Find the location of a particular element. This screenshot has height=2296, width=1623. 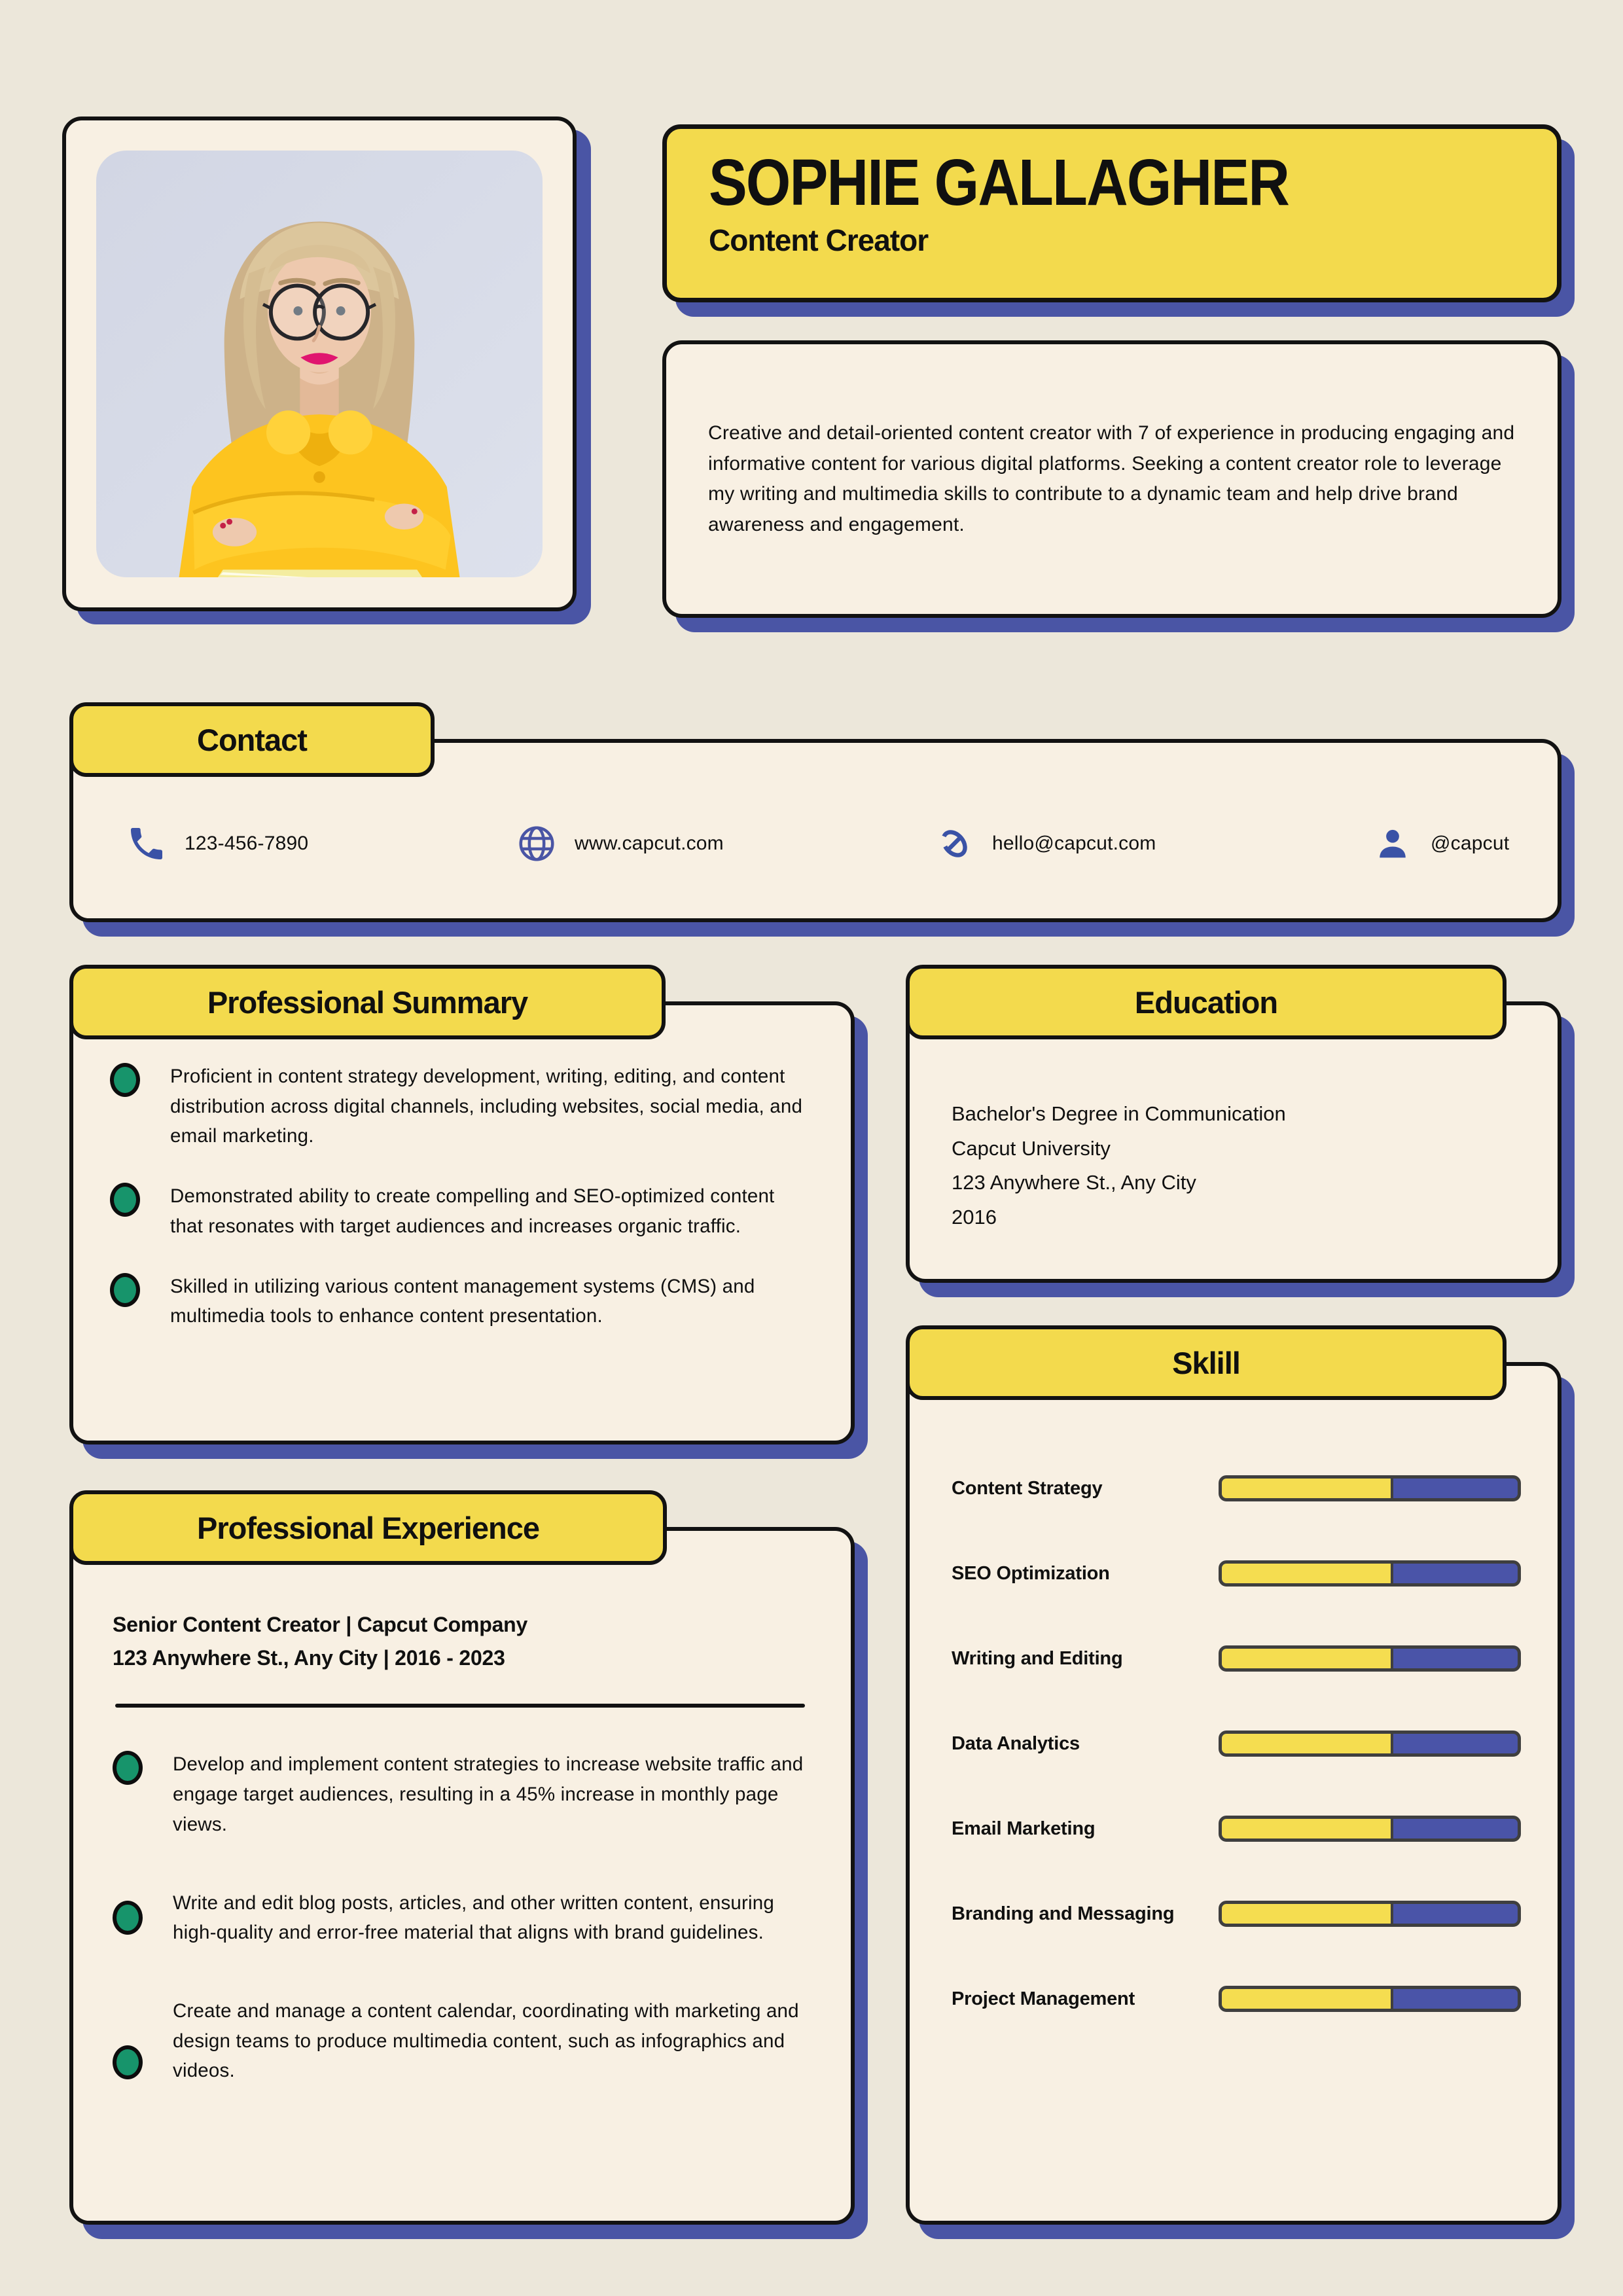

header-card: SOPHIE GALLAGHER Content Creator is located at coordinates (1111, 213).